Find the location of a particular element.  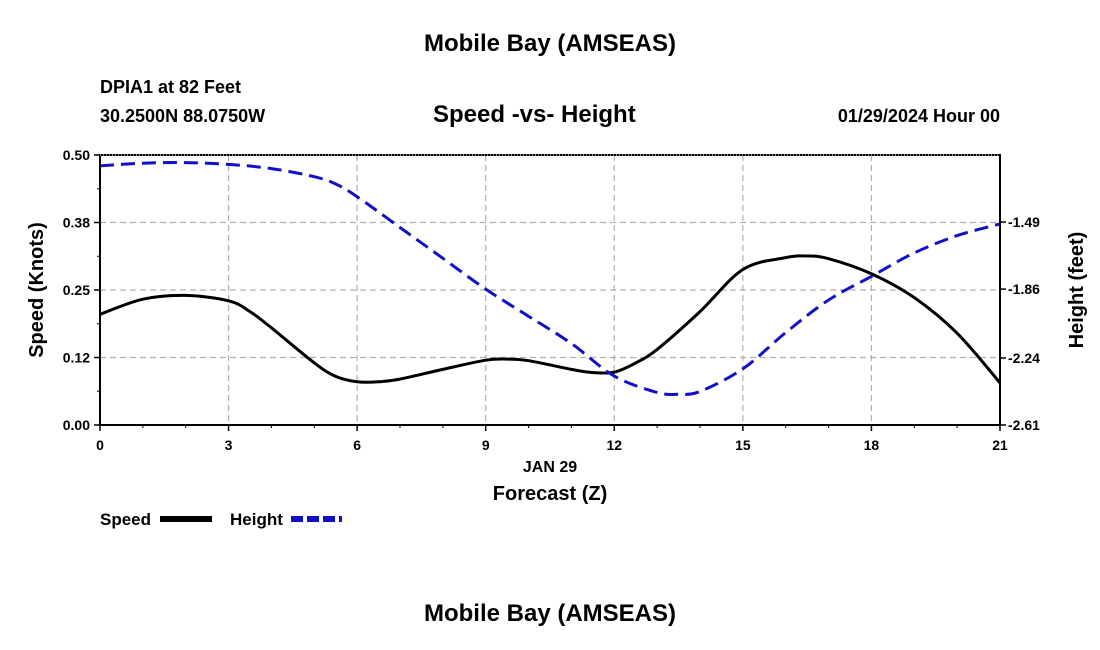

chart-title: Speed -vs- Height is located at coordinates (534, 114).